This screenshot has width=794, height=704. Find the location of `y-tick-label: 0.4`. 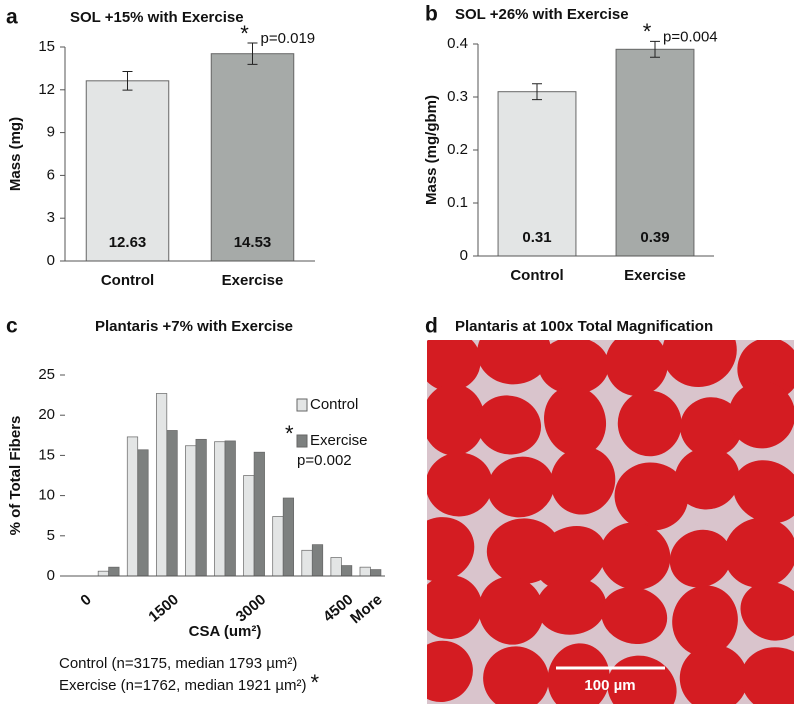

y-tick-label: 0.4 is located at coordinates (457, 43).